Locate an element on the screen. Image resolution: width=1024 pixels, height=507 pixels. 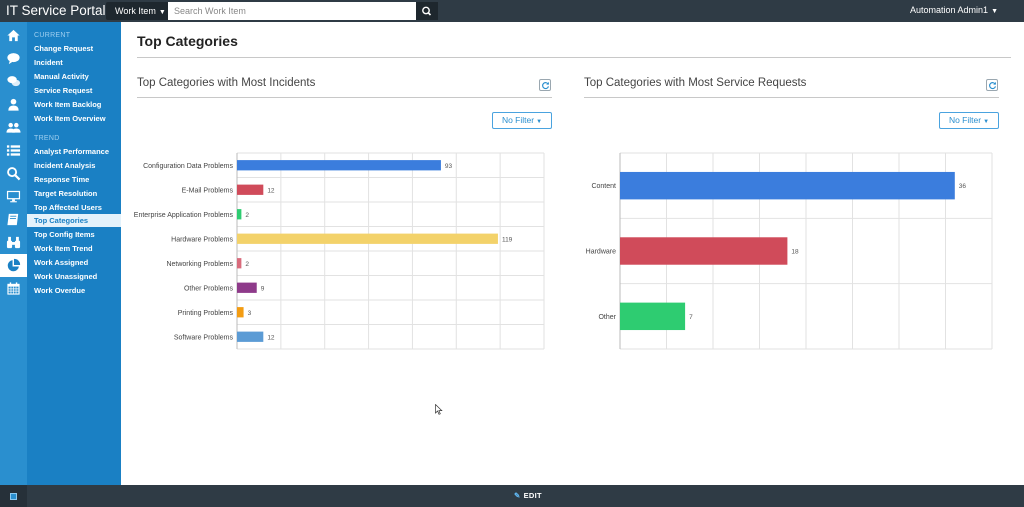
nav-item-work-assigned: Work Assigned is located at coordinates (61, 262).